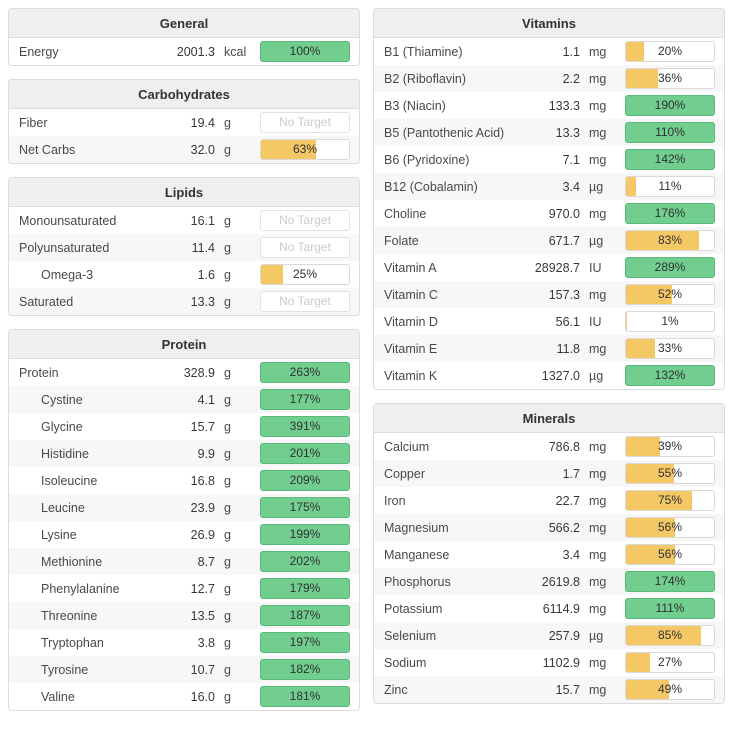 Image resolution: width=733 pixels, height=738 pixels. Describe the element at coordinates (184, 220) in the screenshot. I see `nutrient-row: Monounsaturated 16.1 g No Target` at that location.